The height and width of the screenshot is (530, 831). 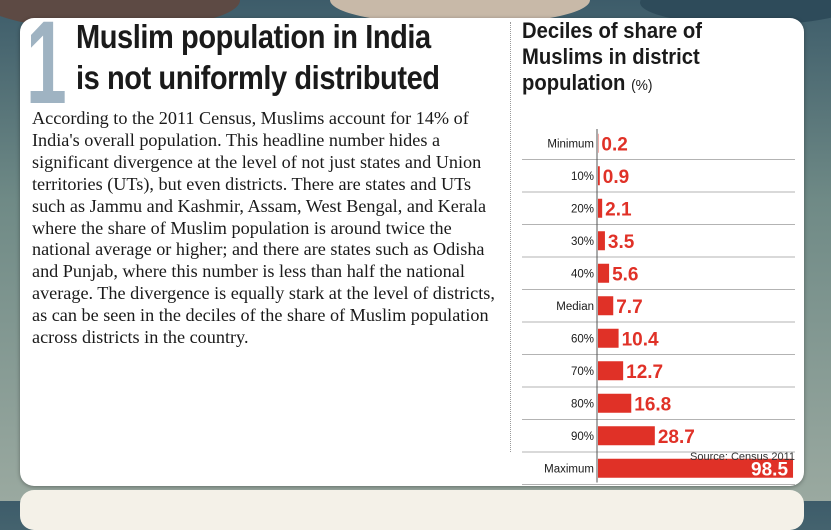 What do you see at coordinates (616, 177) in the screenshot?
I see `data-label: 0.9` at bounding box center [616, 177].